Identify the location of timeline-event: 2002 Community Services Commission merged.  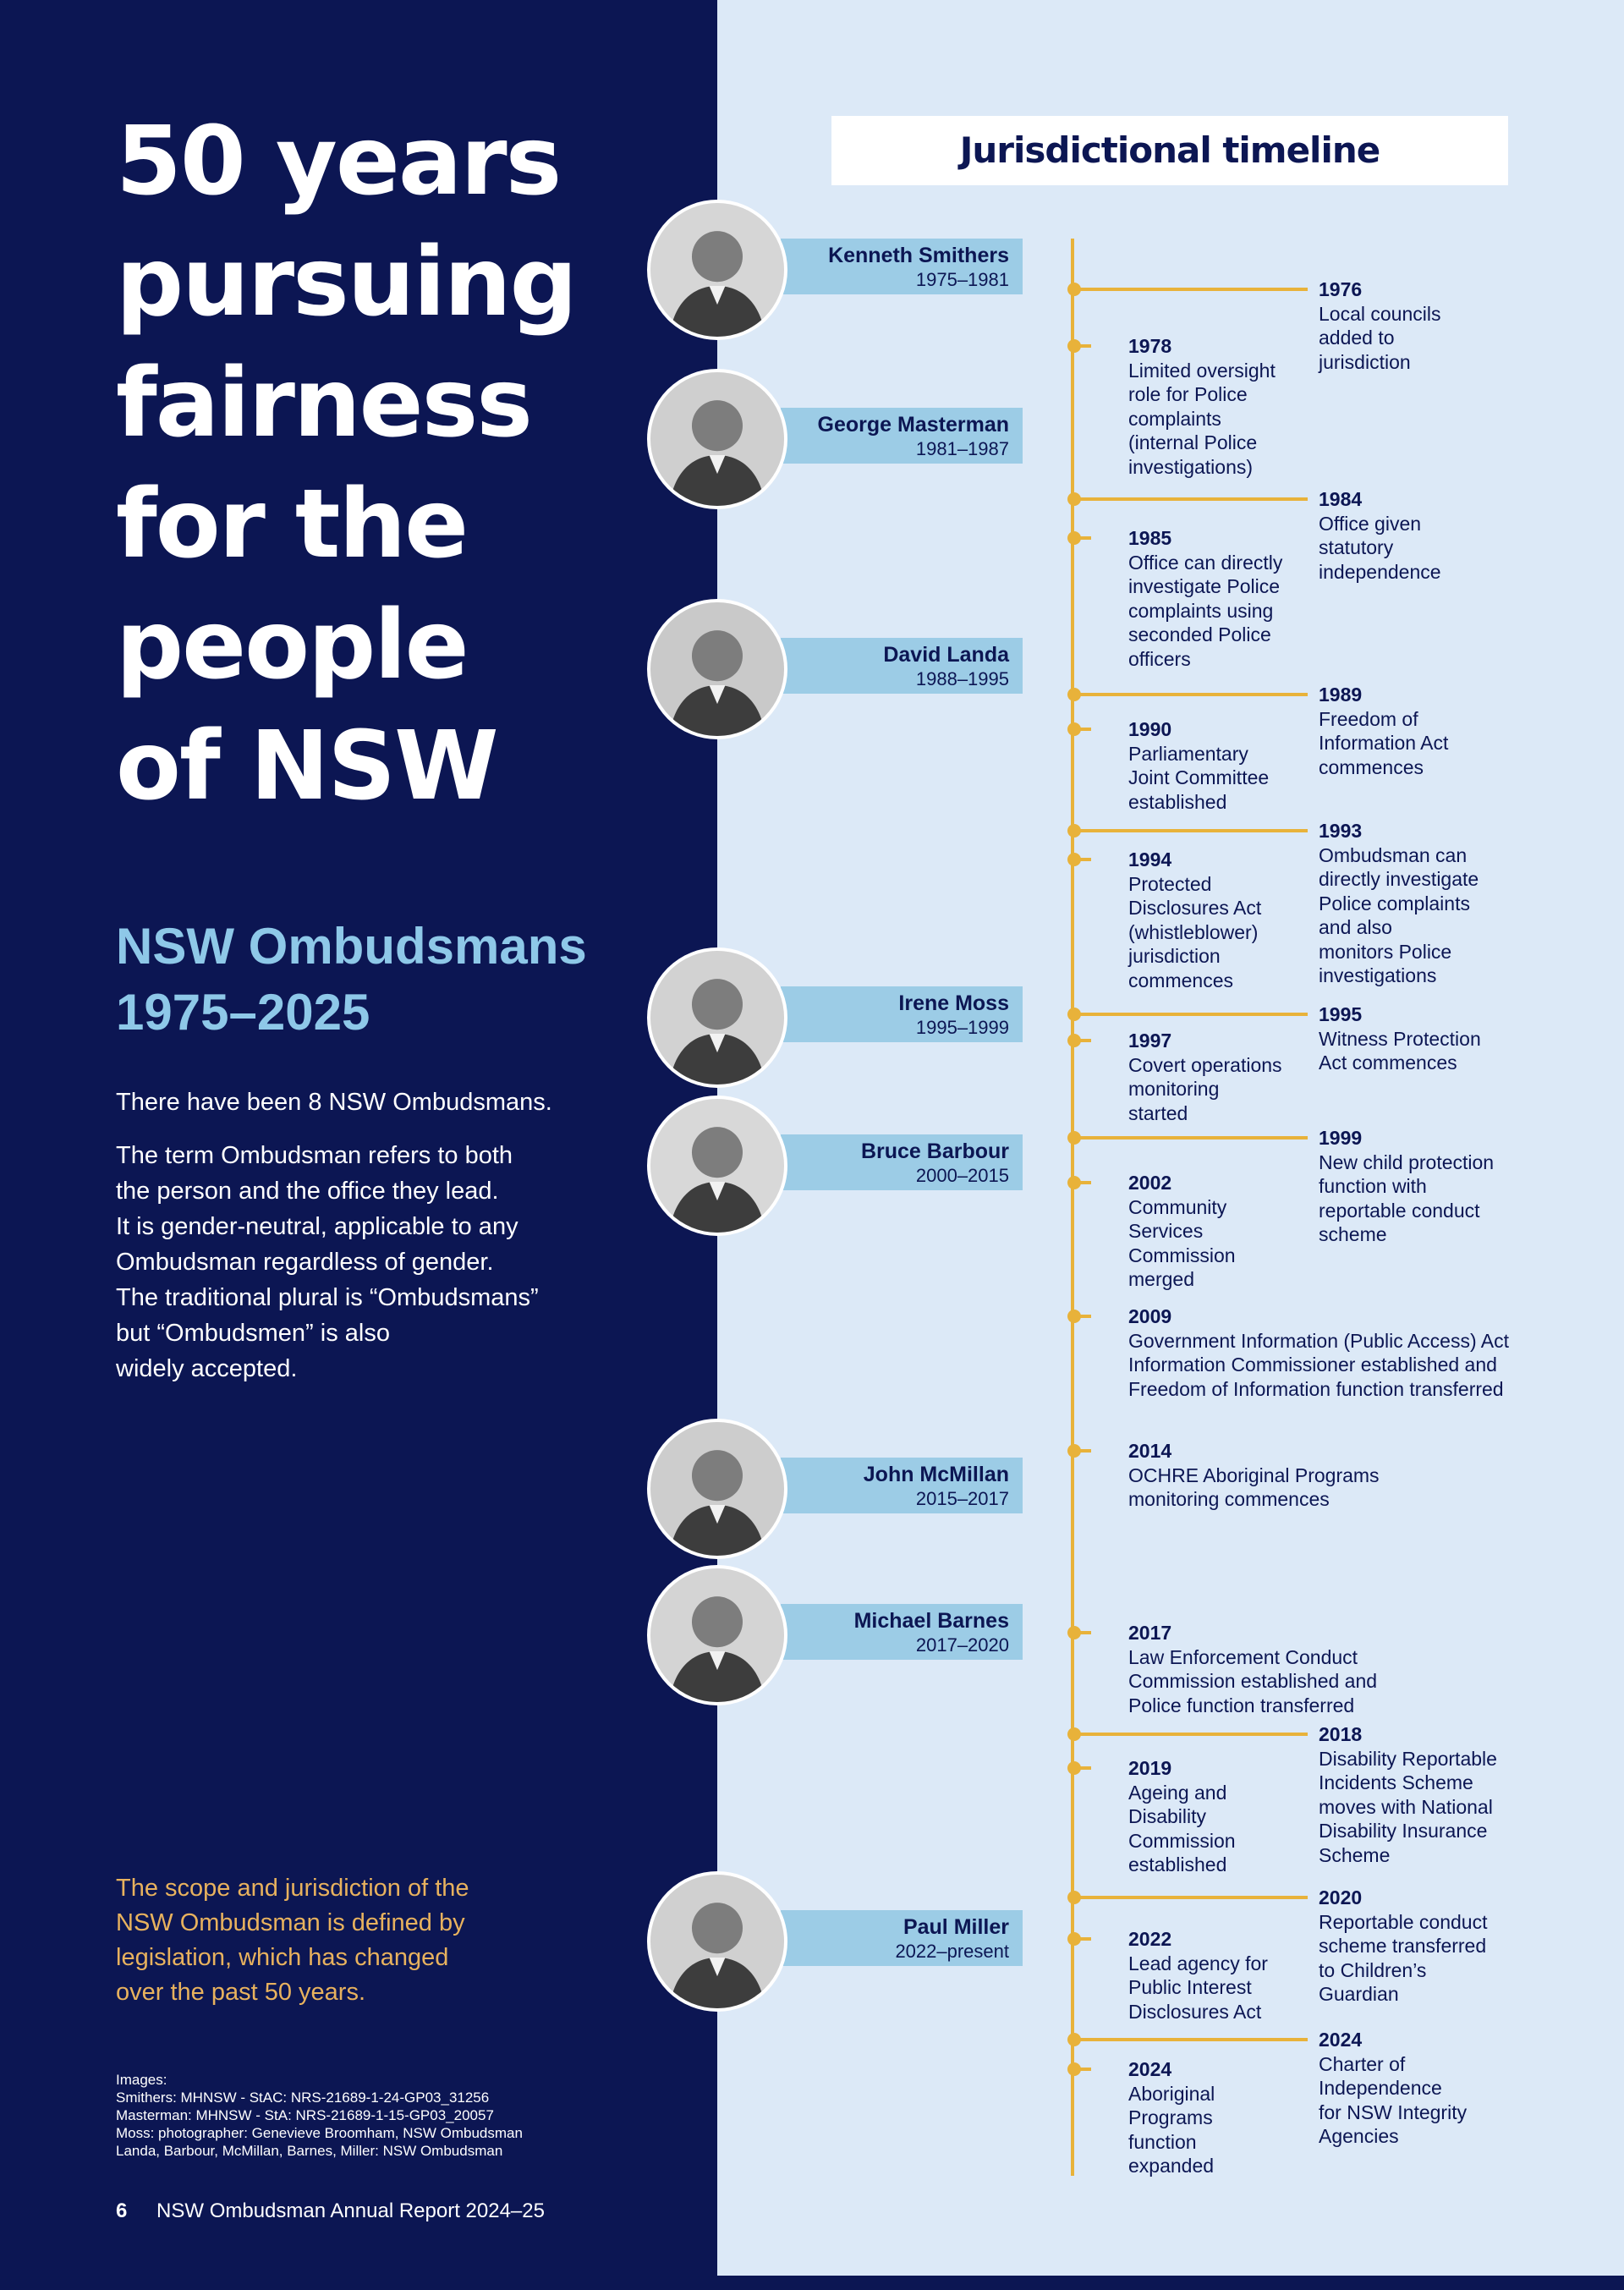
(1182, 1232).